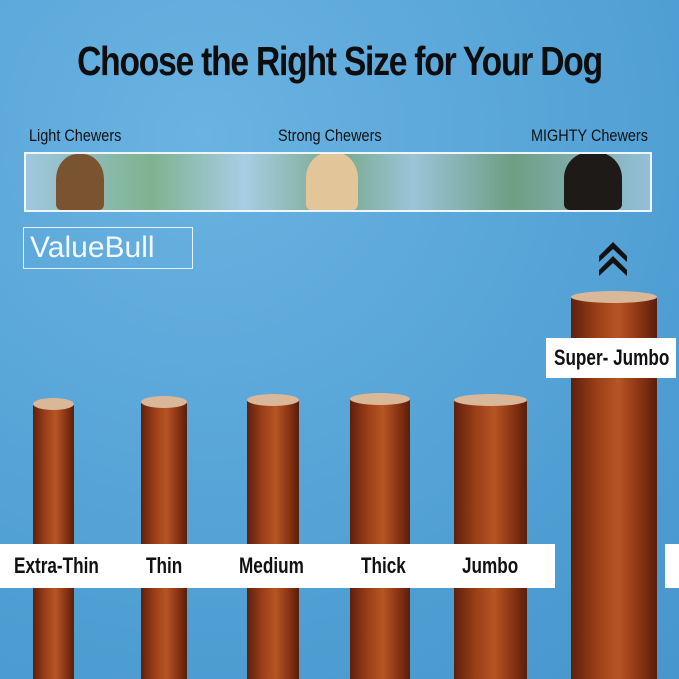 This screenshot has width=679, height=679. Describe the element at coordinates (589, 135) in the screenshot. I see `chewer-label-mighty: MIGHTY Chewers` at that location.